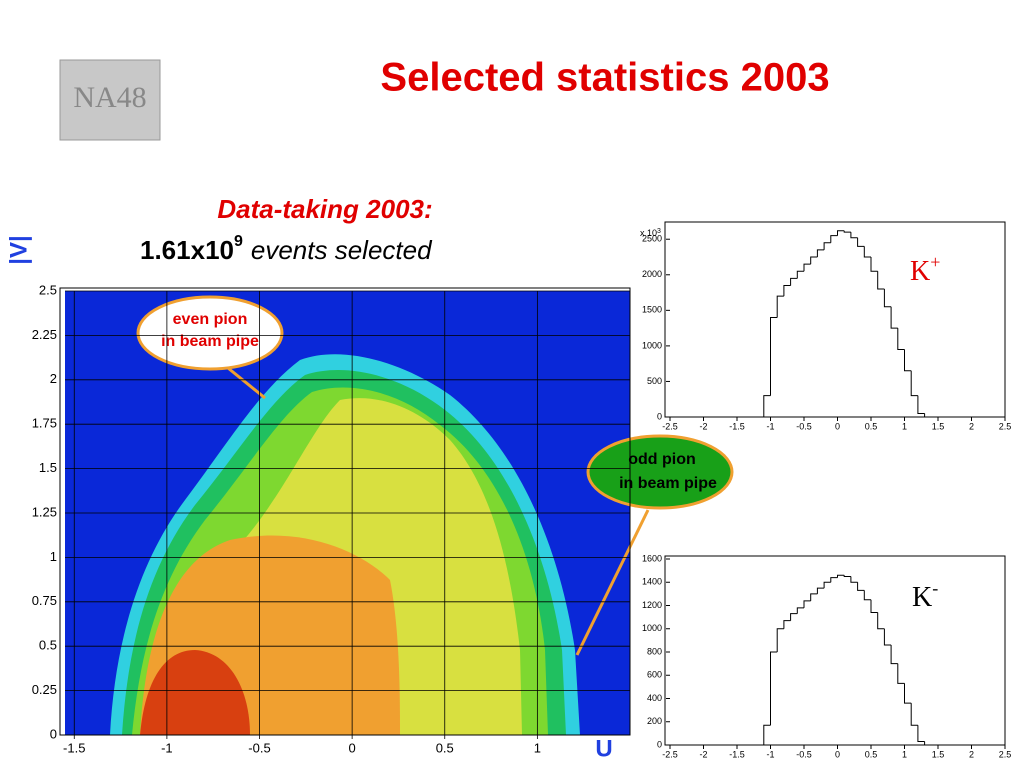  I want to click on x-tick-label: -2, so click(703, 426).